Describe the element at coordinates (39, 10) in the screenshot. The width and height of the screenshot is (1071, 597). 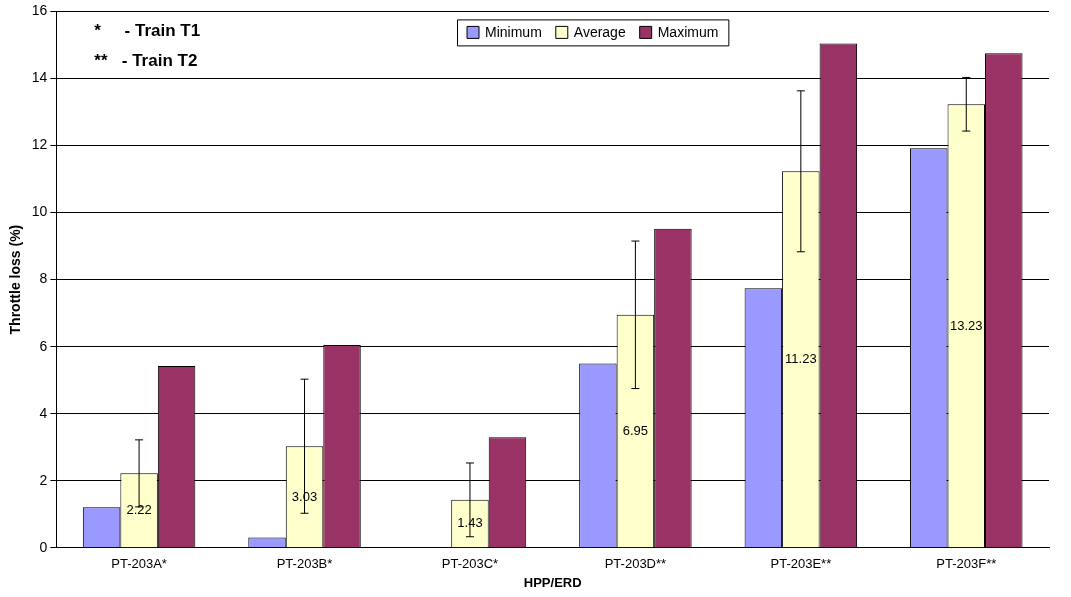
I see `y-tick-label: 16` at that location.